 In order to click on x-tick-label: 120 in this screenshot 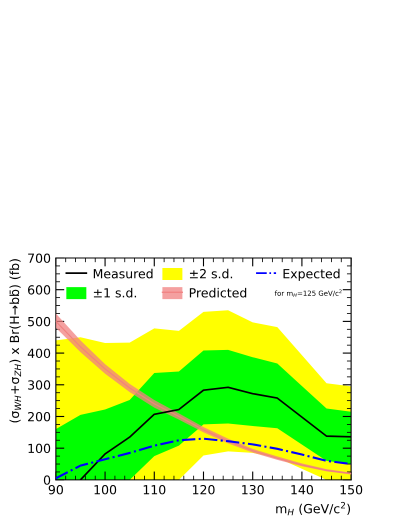, I will do `click(203, 489)`.